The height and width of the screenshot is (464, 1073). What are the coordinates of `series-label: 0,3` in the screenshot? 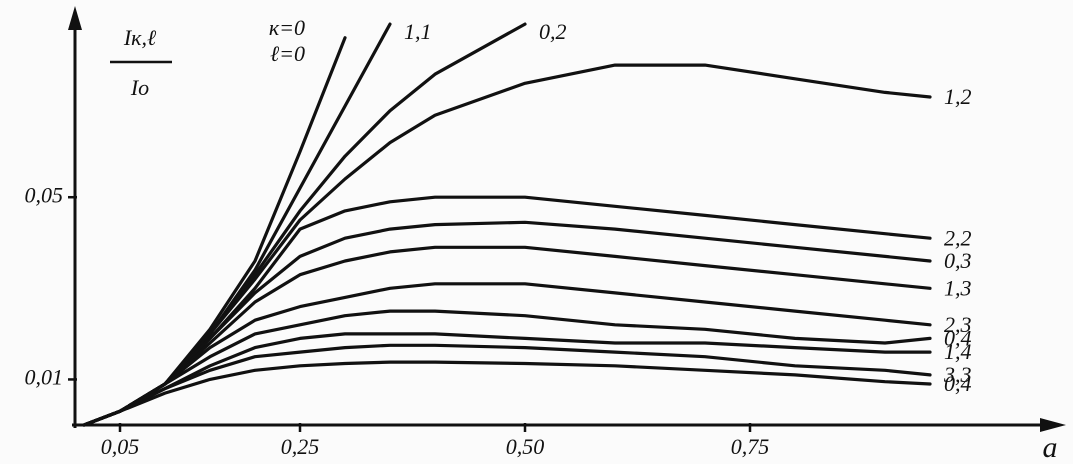 It's located at (958, 260).